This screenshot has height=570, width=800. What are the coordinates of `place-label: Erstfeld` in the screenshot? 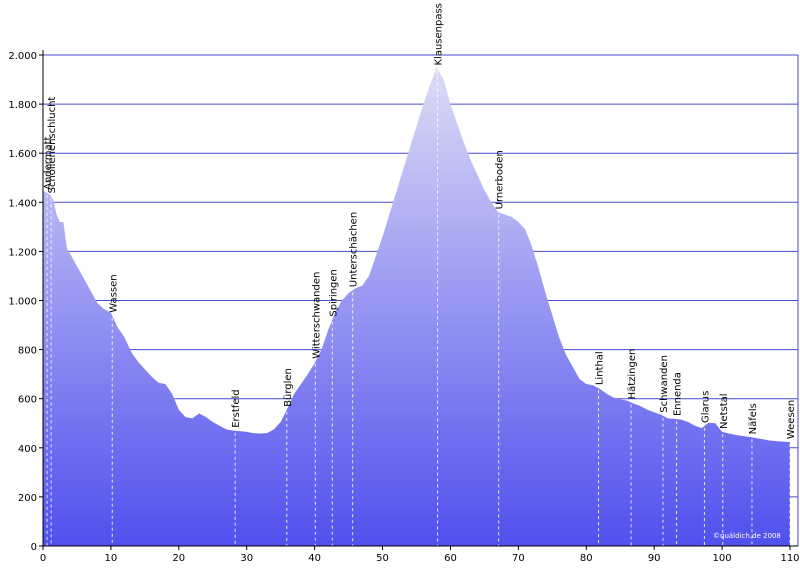 It's located at (236, 408).